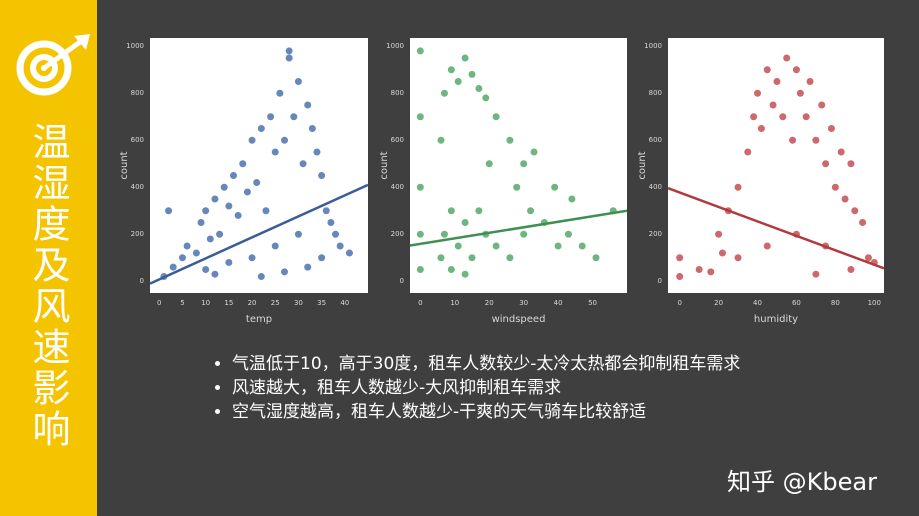  I want to click on y-tick-label: 200, so click(655, 234).